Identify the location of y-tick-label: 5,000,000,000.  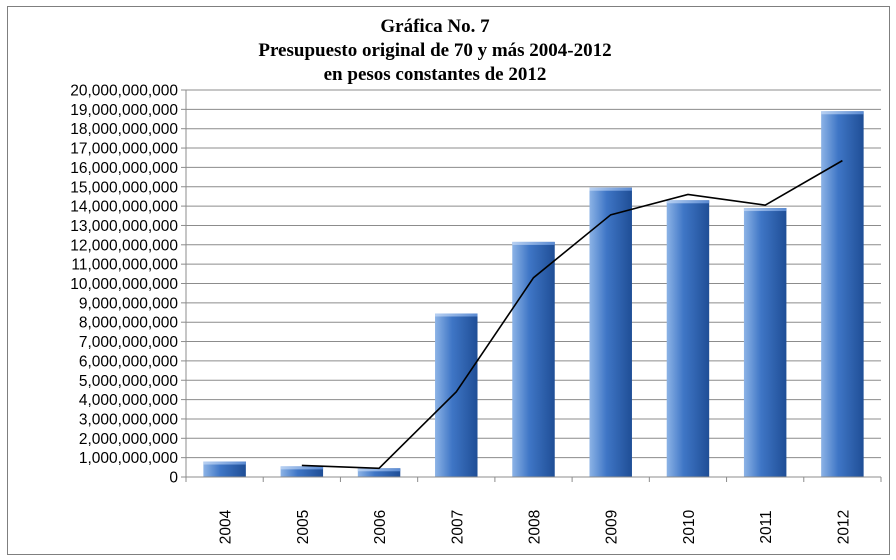
(129, 381).